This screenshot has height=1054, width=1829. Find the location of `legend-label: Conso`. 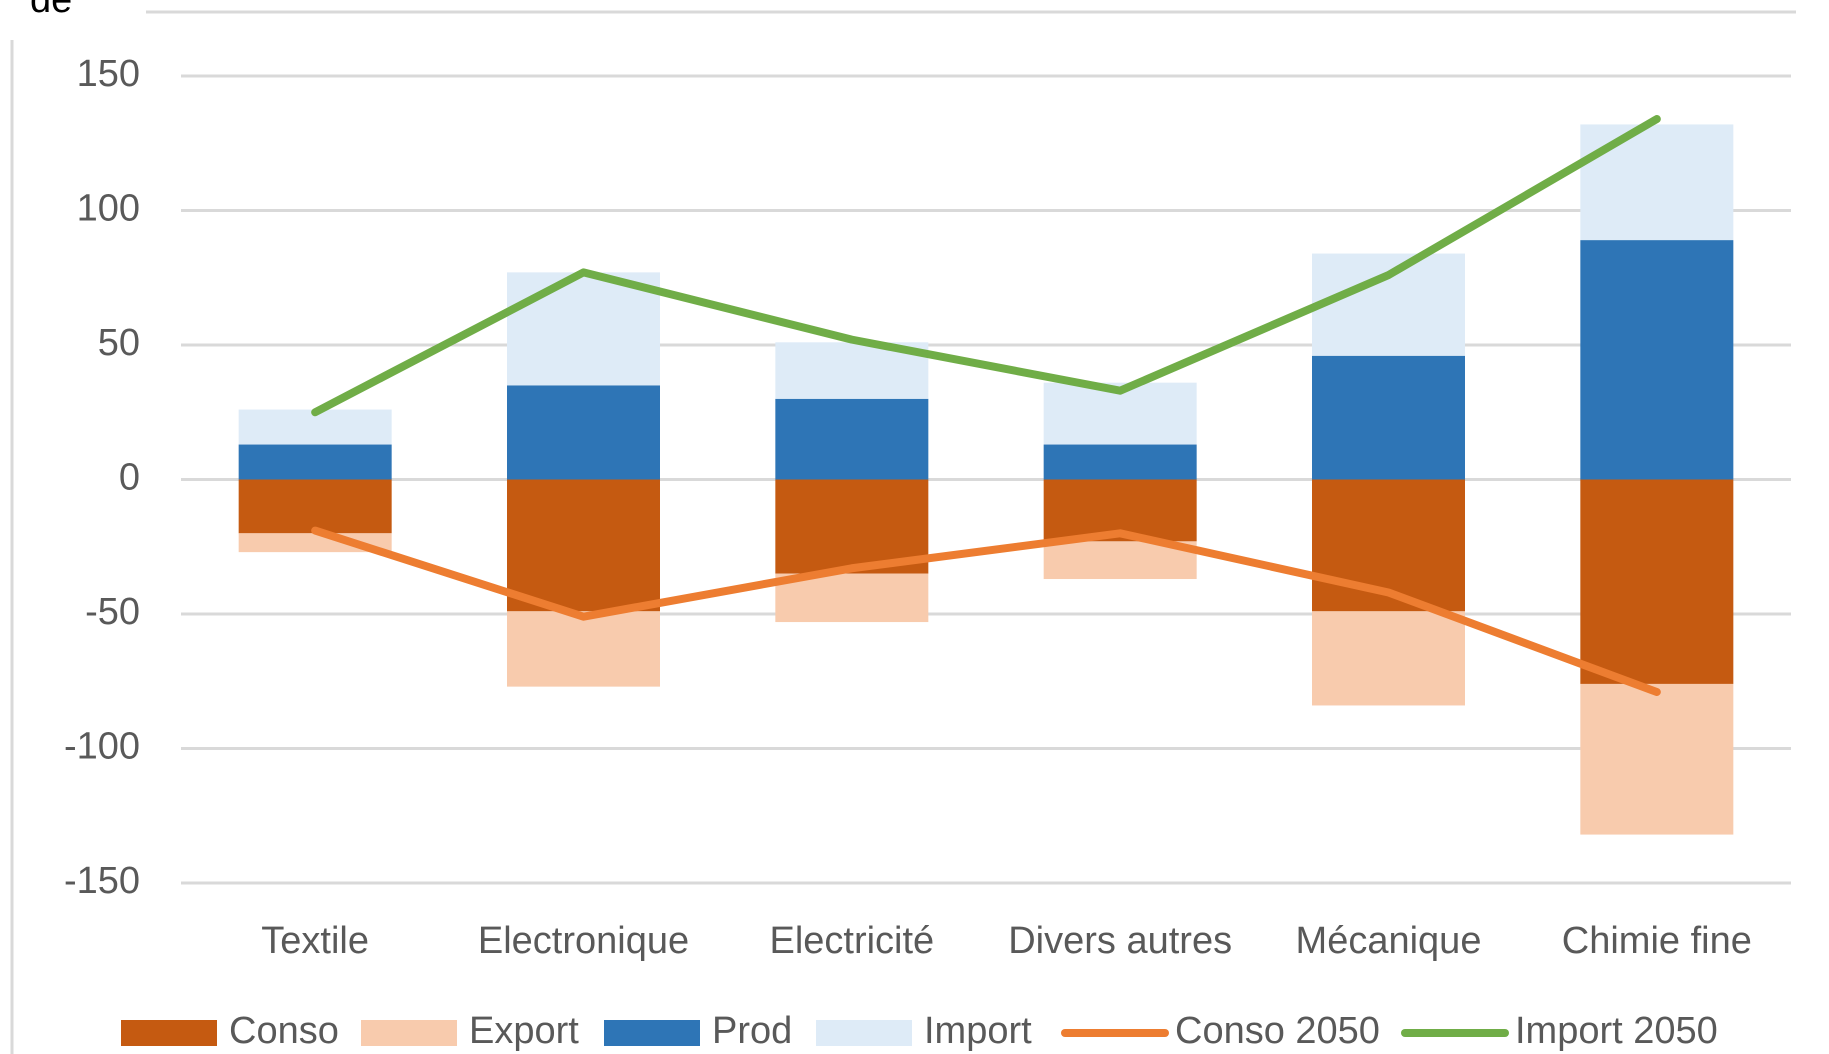

legend-label: Conso is located at coordinates (284, 1031).